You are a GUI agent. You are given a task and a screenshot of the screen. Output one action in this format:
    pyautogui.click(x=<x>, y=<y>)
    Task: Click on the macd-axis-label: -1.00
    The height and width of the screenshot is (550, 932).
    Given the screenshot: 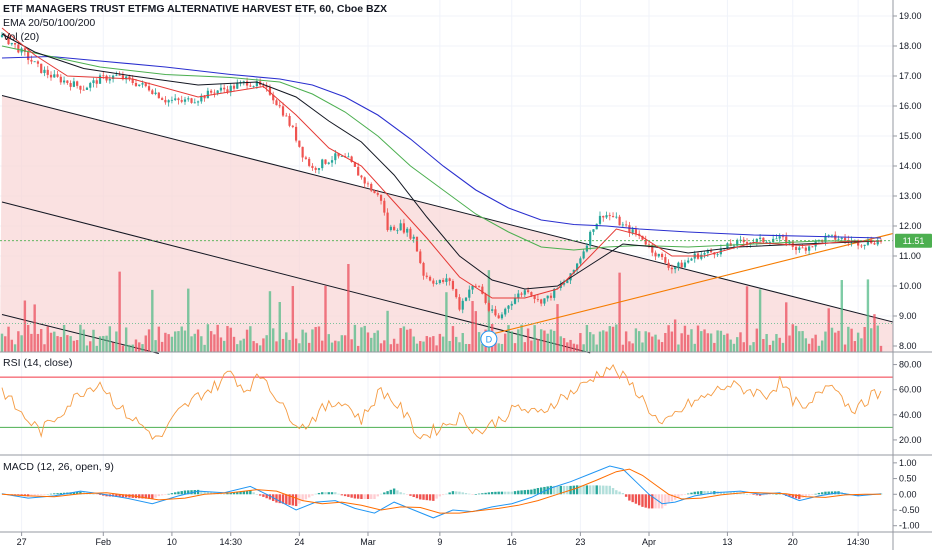 What is the action you would take?
    pyautogui.click(x=909, y=526)
    